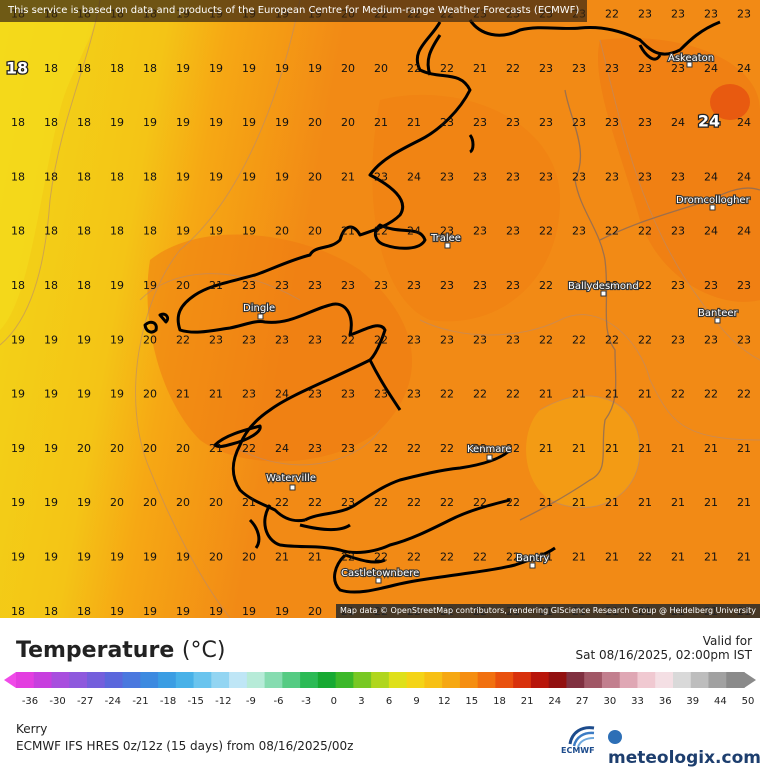  What do you see at coordinates (361, 701) in the screenshot?
I see `scale-tick-label: 3` at bounding box center [361, 701].